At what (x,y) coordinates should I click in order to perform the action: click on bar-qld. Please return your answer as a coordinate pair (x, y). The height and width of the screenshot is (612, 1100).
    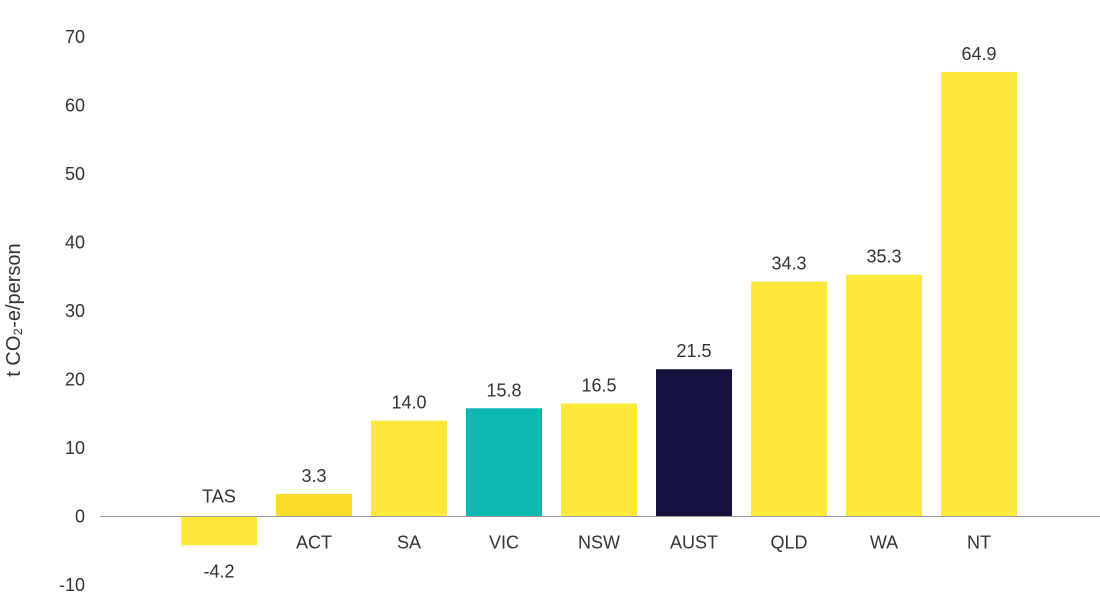
    Looking at the image, I should click on (789, 399).